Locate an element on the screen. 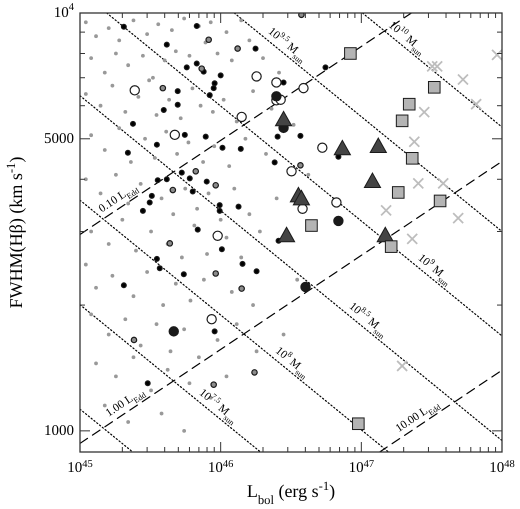  x-tick-label: 10$^{48}$ is located at coordinates (502, 467).